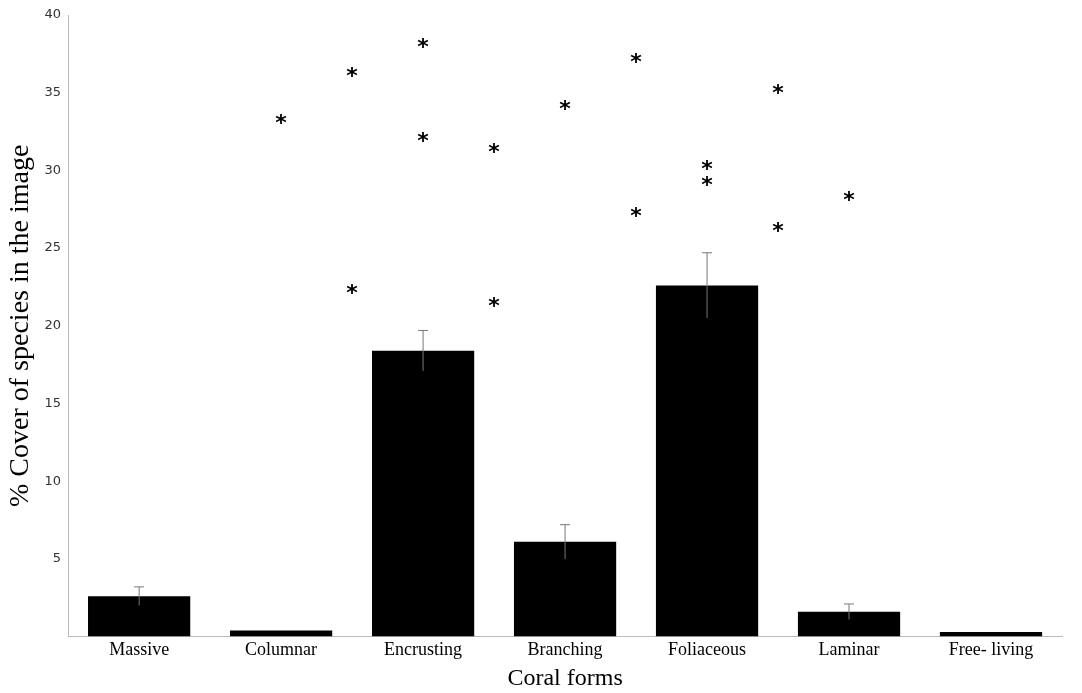 The width and height of the screenshot is (1082, 693). Describe the element at coordinates (423, 649) in the screenshot. I see `x-tick-label: Encrusting` at that location.